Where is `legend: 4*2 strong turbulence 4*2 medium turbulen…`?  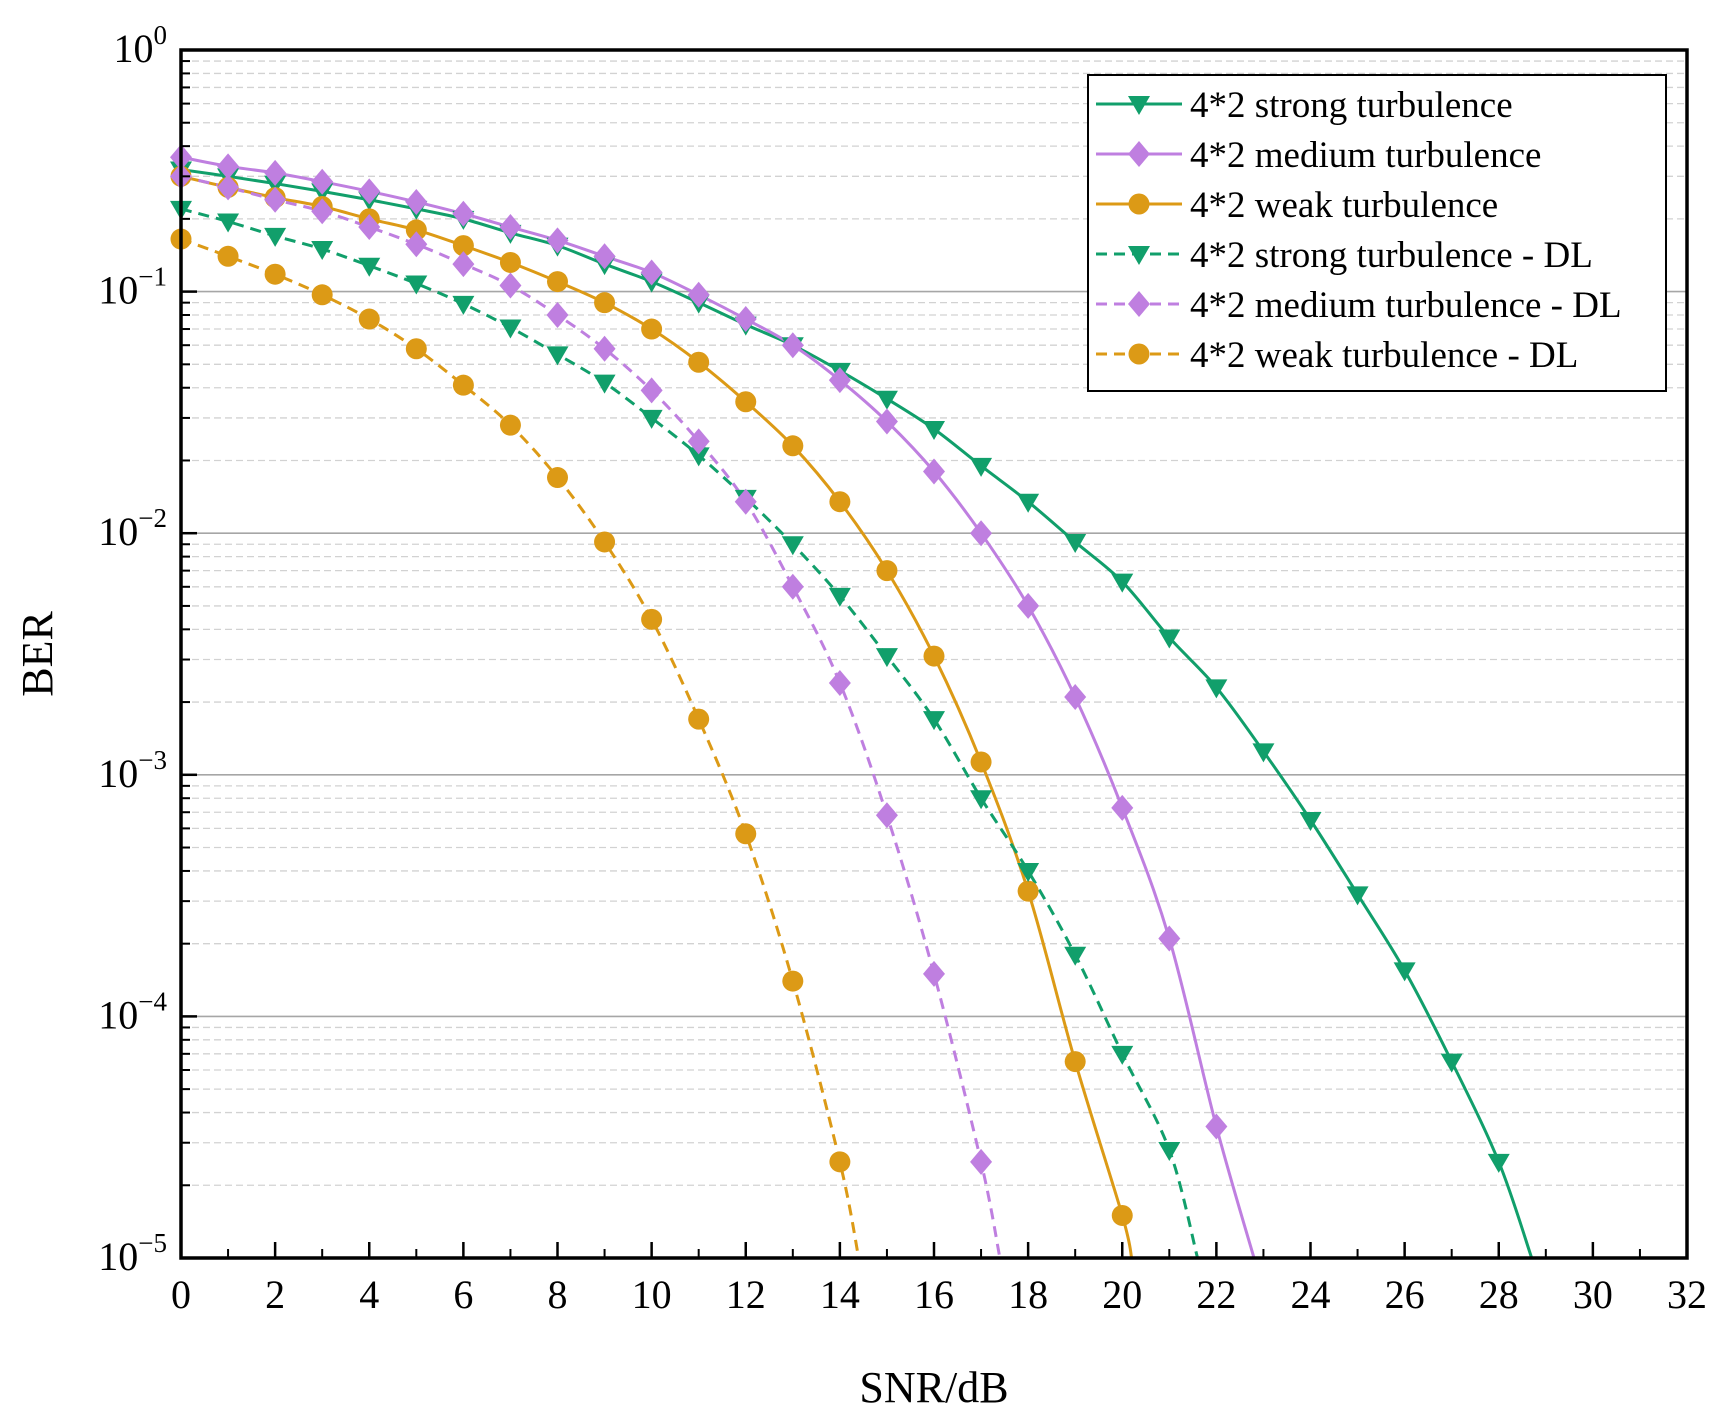 legend: 4*2 strong turbulence 4*2 medium turbulen… is located at coordinates (1377, 233).